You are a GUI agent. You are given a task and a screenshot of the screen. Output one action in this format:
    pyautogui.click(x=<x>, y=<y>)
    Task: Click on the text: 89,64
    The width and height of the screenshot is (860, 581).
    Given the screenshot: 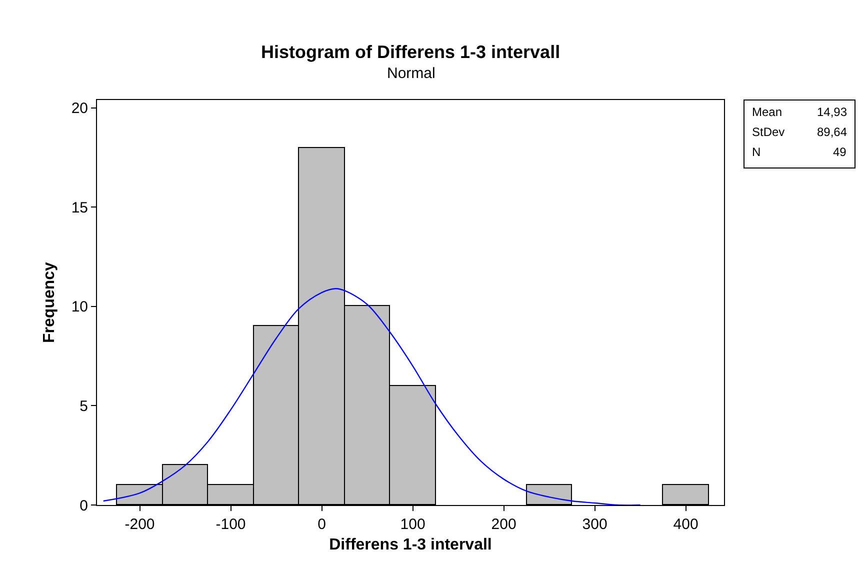 What is the action you would take?
    pyautogui.click(x=832, y=132)
    